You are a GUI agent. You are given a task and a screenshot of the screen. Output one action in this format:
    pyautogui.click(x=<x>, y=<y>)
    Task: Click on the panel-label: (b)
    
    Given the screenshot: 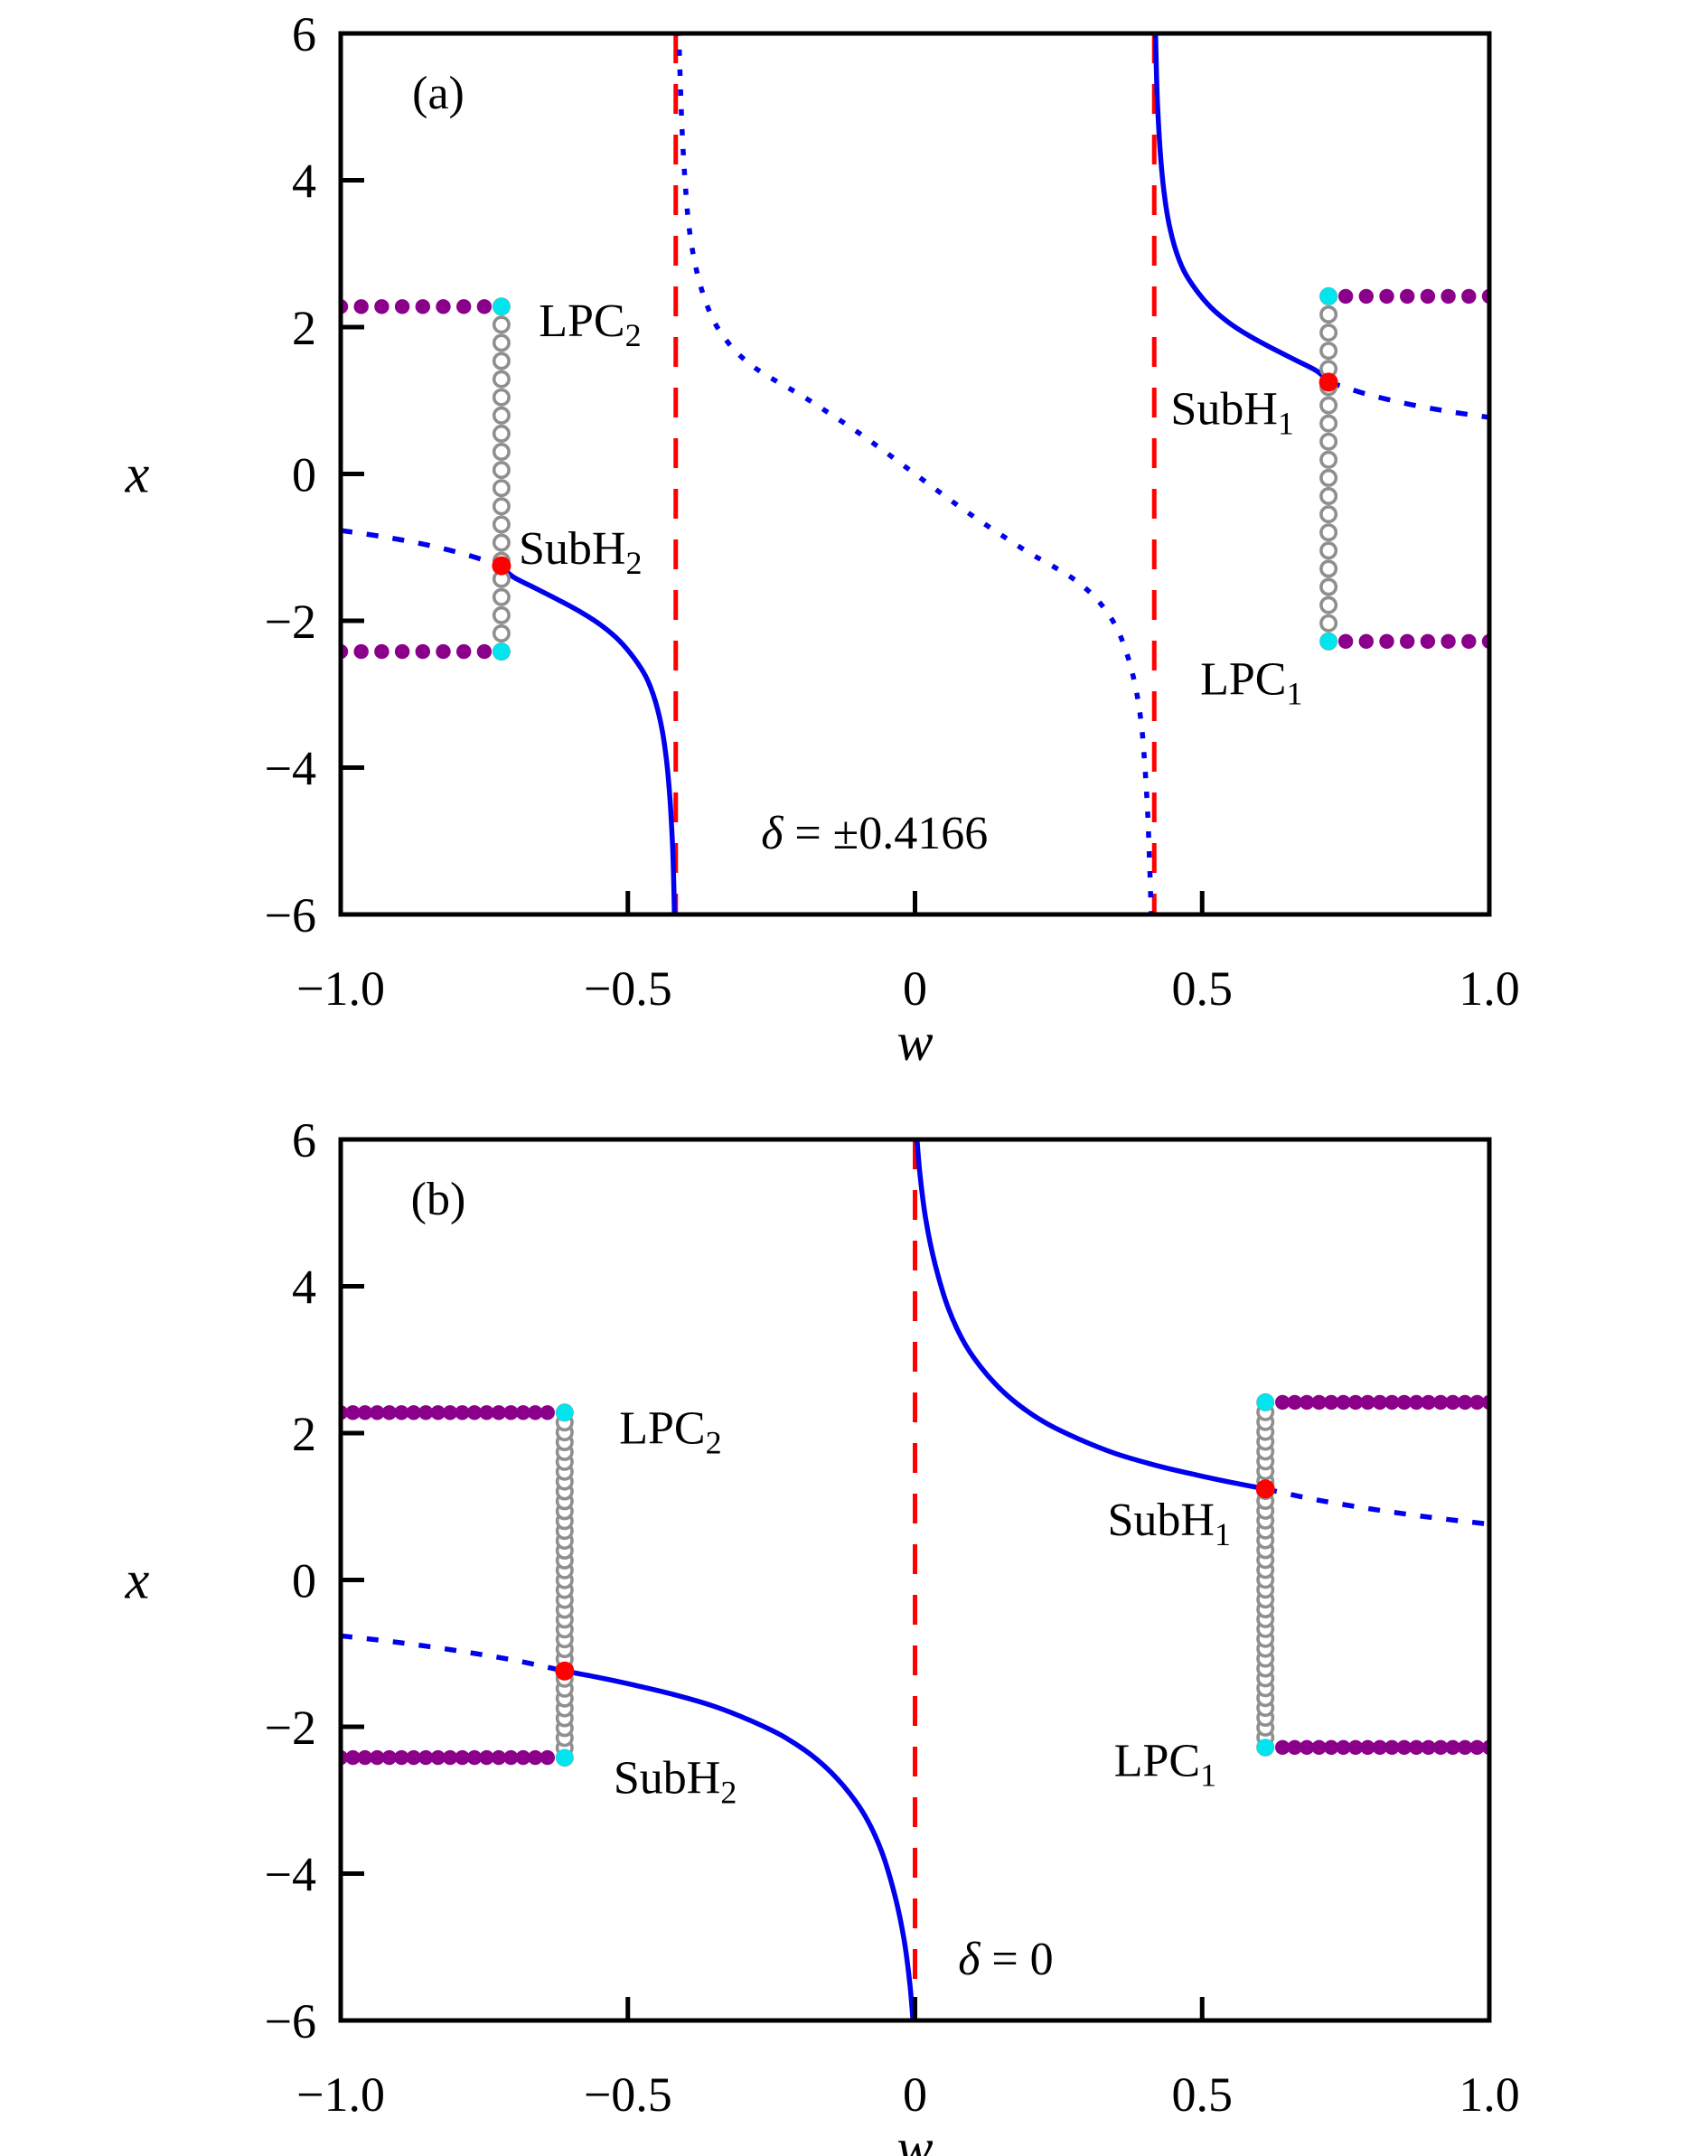 What is the action you would take?
    pyautogui.click(x=438, y=1199)
    